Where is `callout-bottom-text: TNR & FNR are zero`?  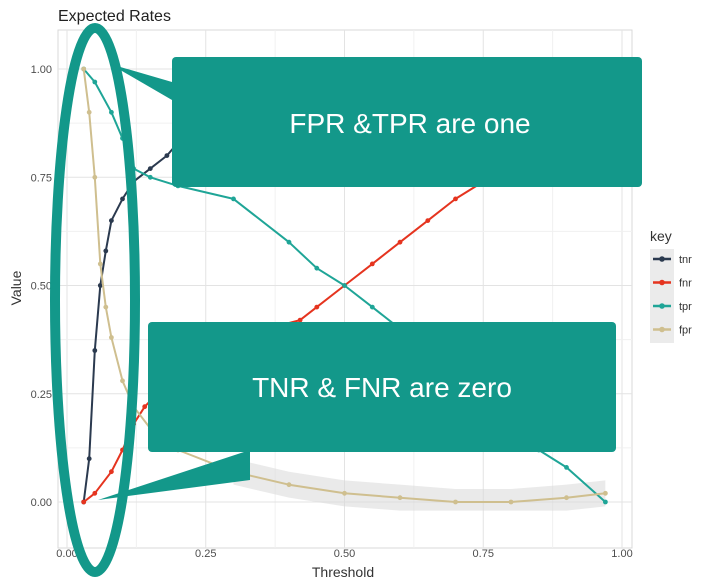
callout-bottom-text: TNR & FNR are zero is located at coordinates (382, 387).